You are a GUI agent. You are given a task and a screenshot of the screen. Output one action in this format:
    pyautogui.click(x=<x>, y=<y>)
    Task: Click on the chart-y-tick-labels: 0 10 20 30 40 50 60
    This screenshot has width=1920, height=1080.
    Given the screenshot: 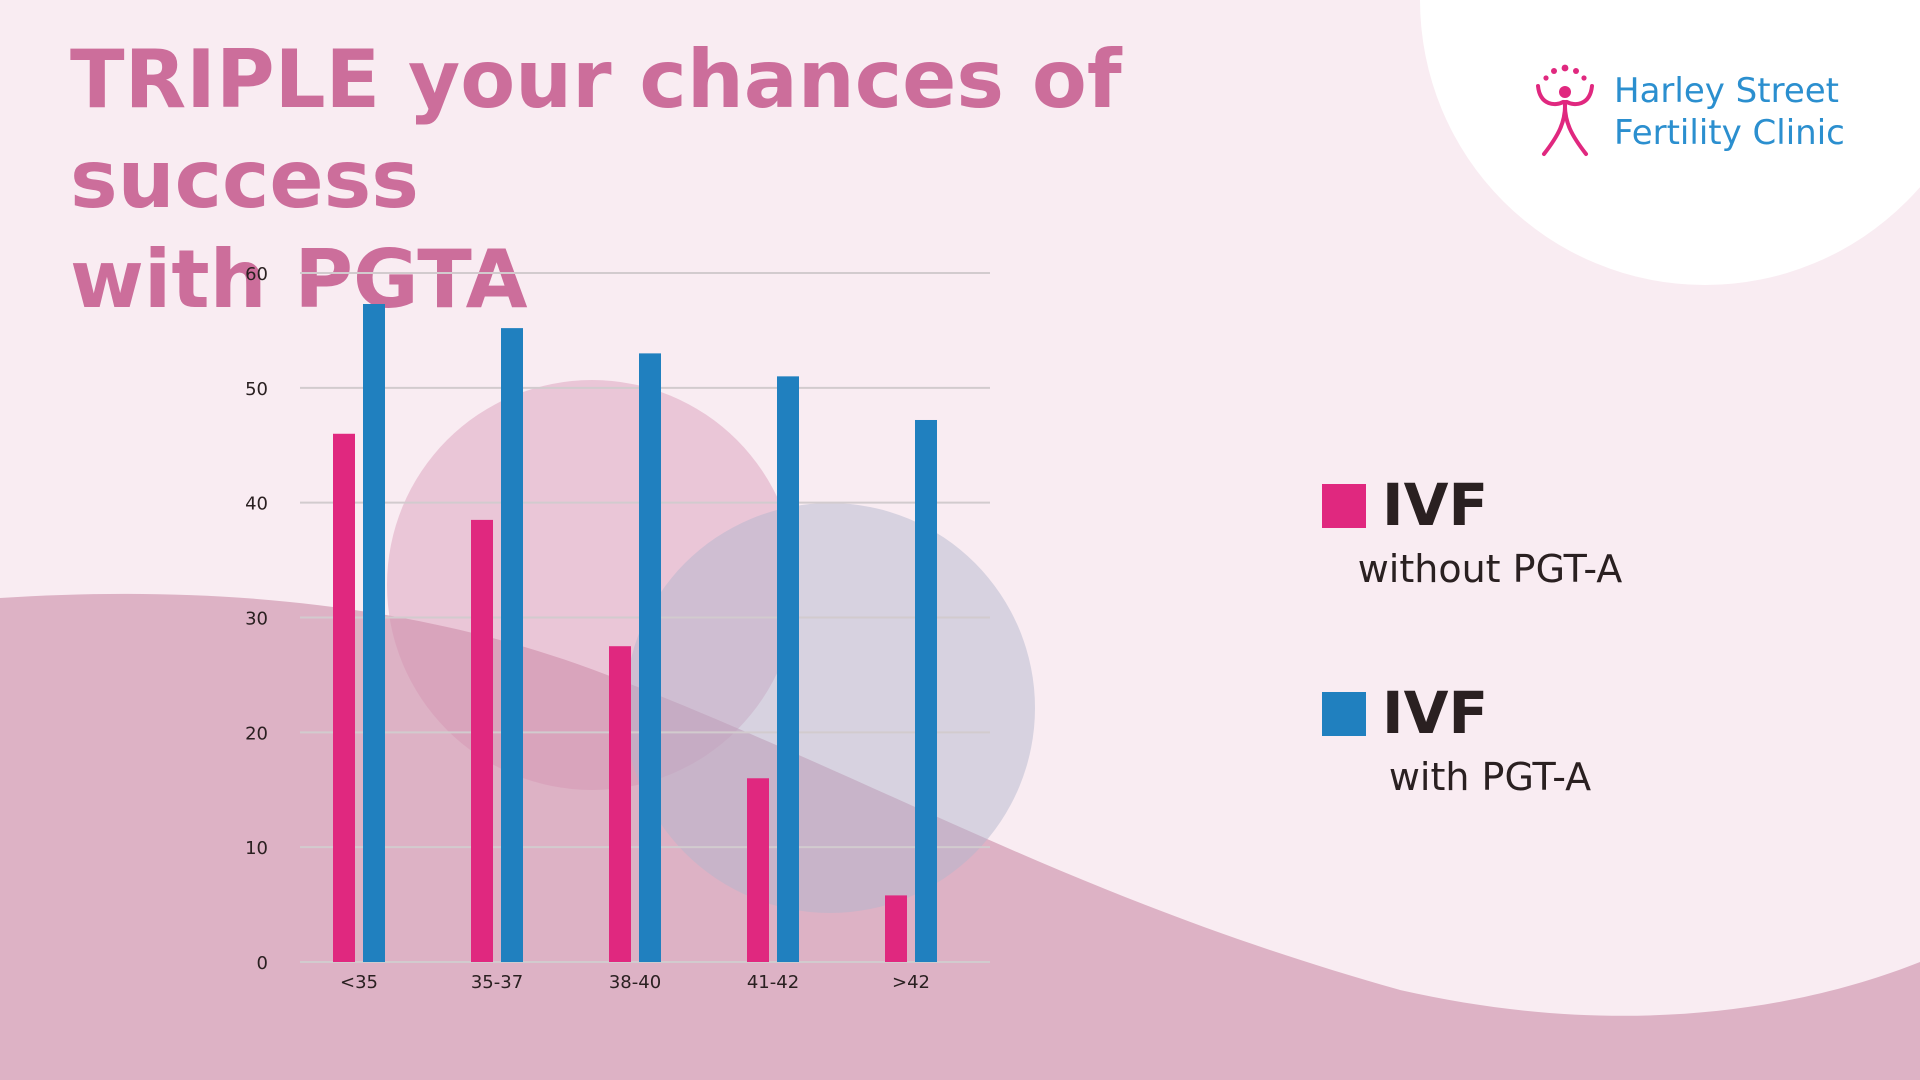 What is the action you would take?
    pyautogui.click(x=256, y=619)
    